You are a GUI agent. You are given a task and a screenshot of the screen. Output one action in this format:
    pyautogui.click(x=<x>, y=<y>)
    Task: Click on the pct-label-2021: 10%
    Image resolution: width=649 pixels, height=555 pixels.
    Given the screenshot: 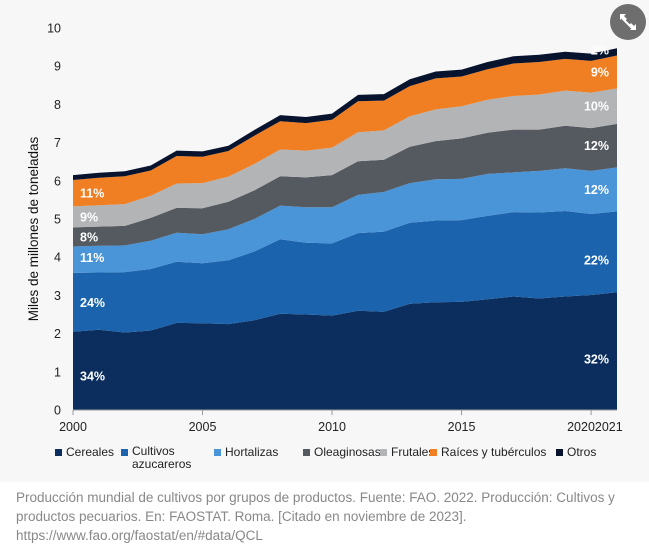 What is the action you would take?
    pyautogui.click(x=596, y=107)
    